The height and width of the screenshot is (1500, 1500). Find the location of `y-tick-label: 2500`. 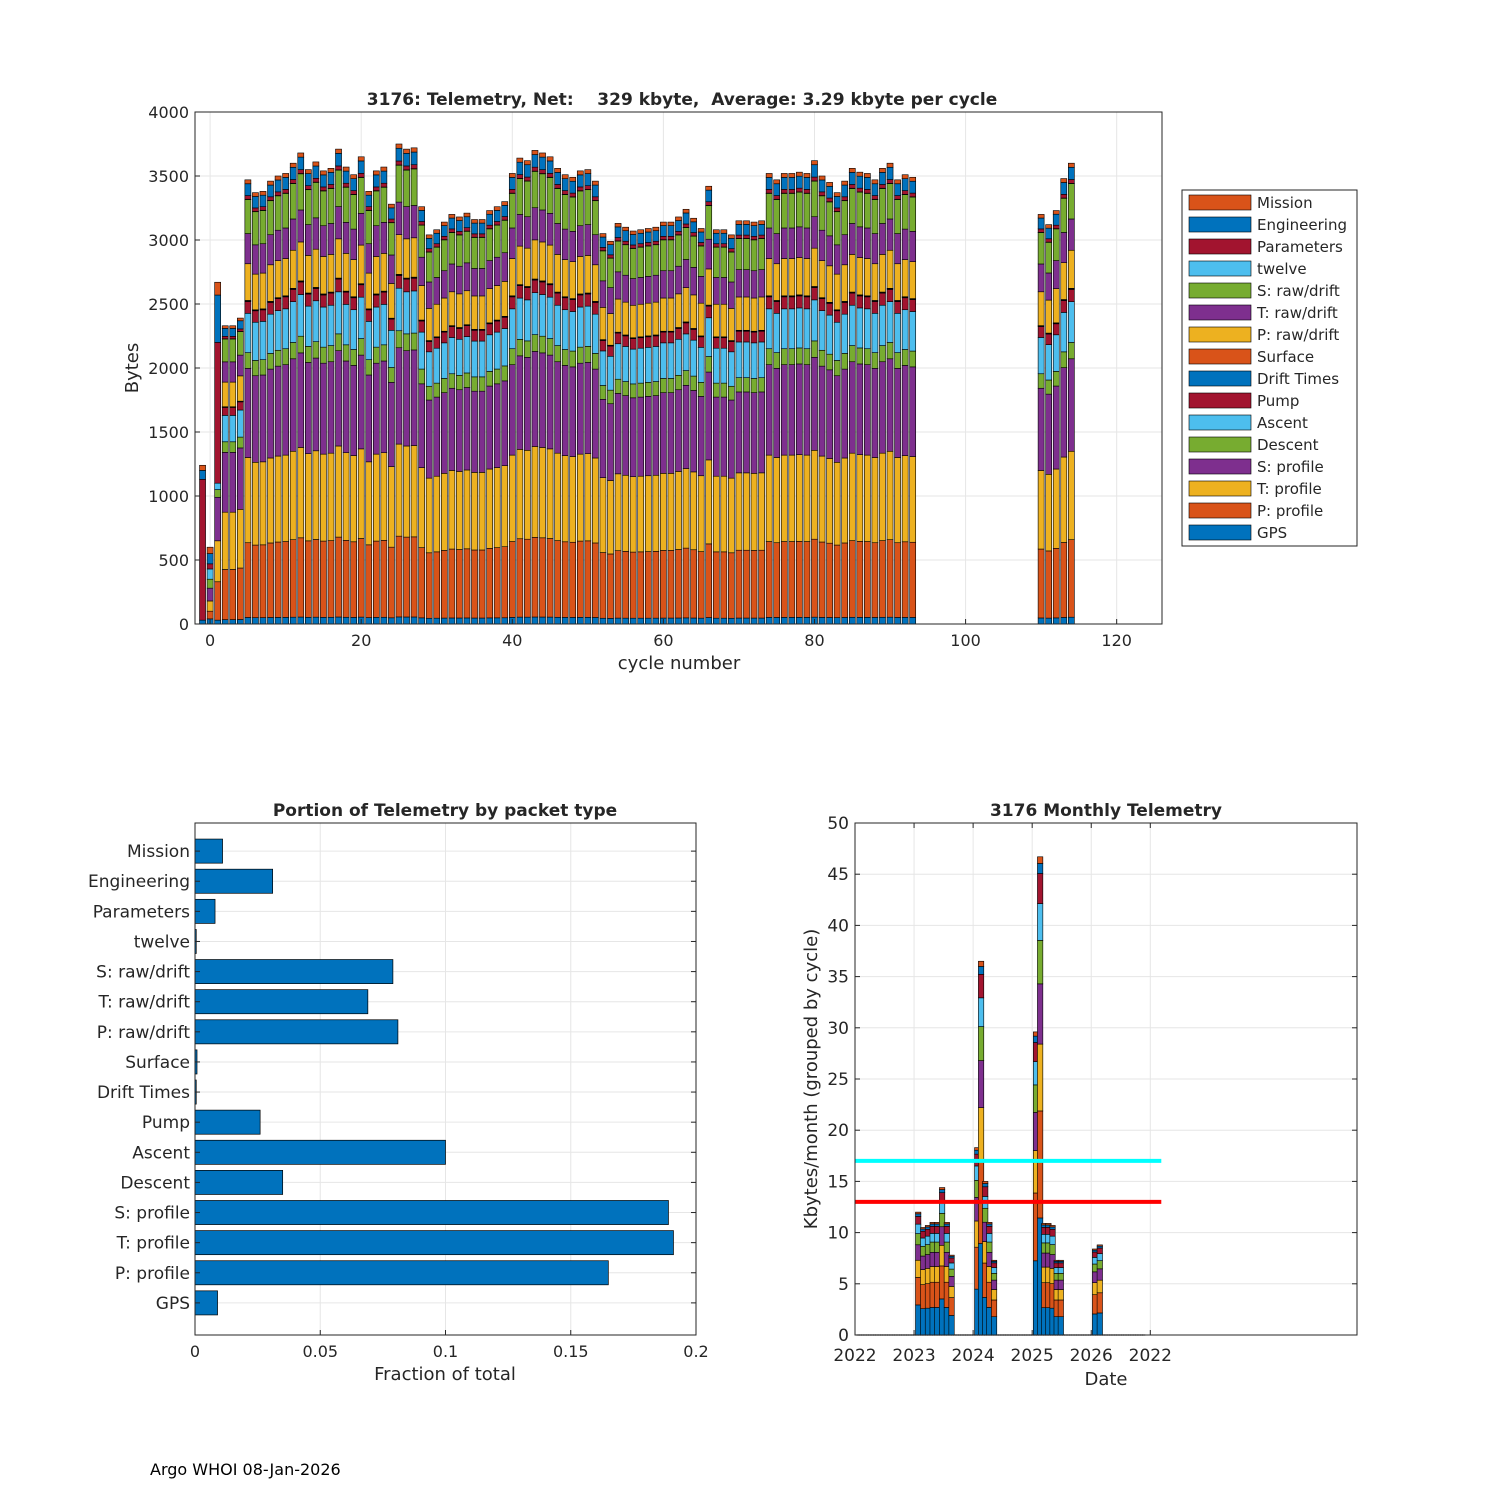

y-tick-label: 2500 is located at coordinates (168, 304).